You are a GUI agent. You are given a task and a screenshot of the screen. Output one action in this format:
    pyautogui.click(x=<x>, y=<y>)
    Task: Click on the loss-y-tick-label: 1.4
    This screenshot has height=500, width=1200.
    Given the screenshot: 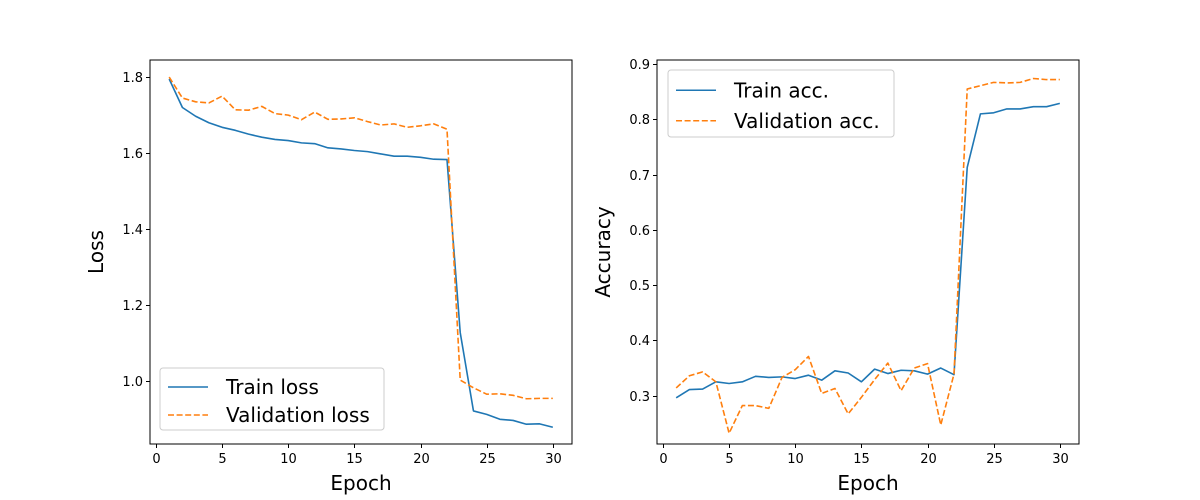 What is the action you would take?
    pyautogui.click(x=132, y=230)
    